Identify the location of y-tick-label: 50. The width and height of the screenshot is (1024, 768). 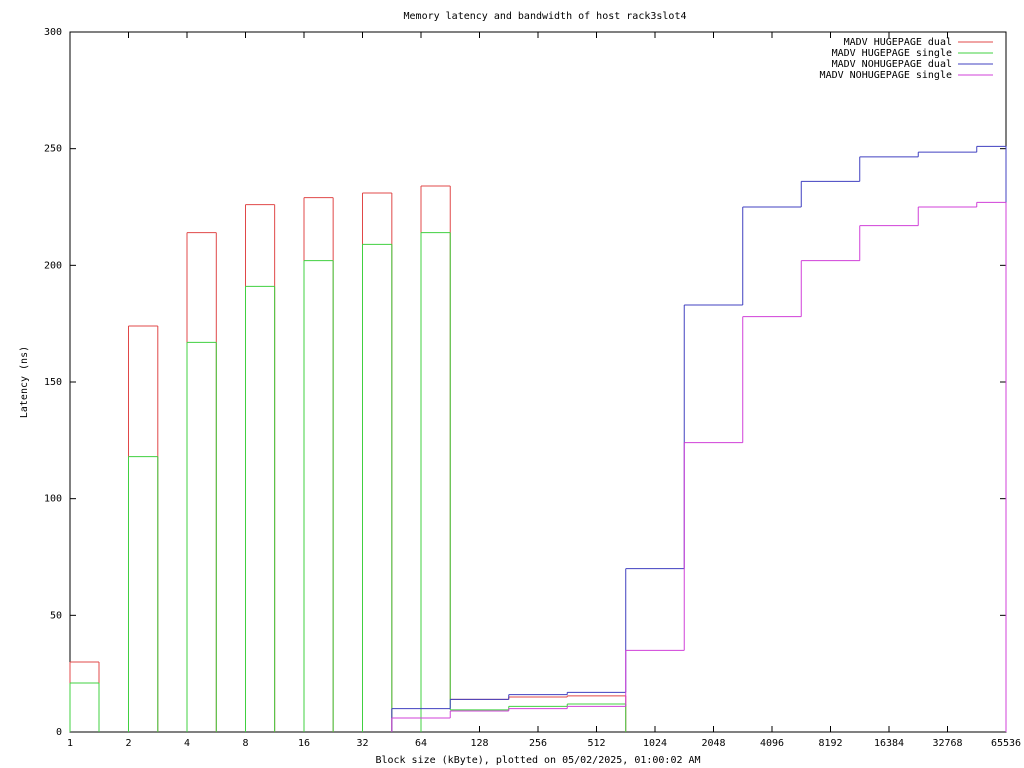
(56, 615).